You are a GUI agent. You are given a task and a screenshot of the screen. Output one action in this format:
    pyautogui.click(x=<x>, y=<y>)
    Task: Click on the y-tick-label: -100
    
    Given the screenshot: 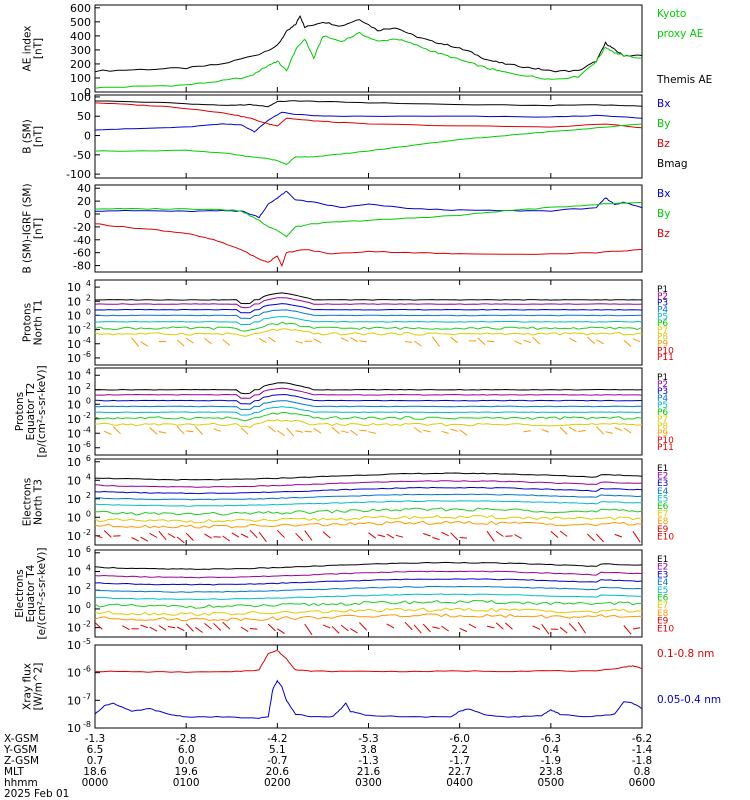 What is the action you would take?
    pyautogui.click(x=78, y=174)
    